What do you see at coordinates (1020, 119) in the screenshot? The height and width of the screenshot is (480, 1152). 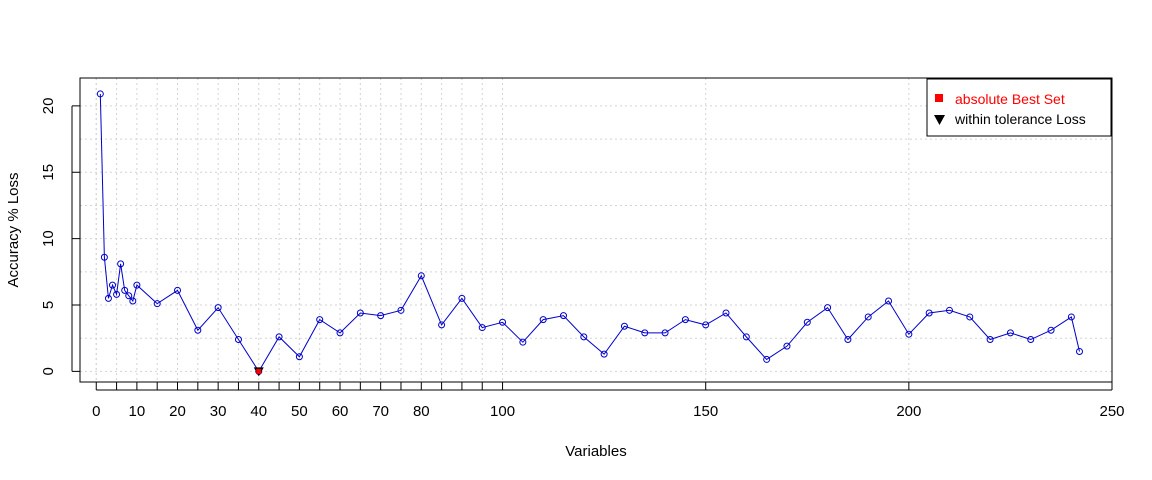 I see `legend-label-tolerance-loss: within tolerance Loss` at bounding box center [1020, 119].